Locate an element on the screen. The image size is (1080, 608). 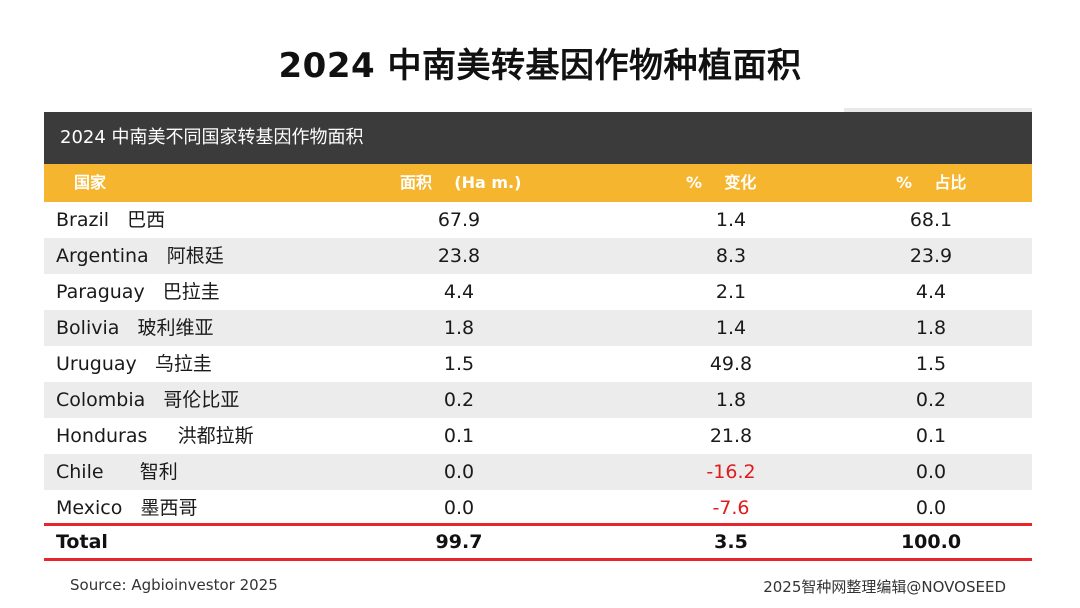
area-cell: 67.9 is located at coordinates (459, 220).